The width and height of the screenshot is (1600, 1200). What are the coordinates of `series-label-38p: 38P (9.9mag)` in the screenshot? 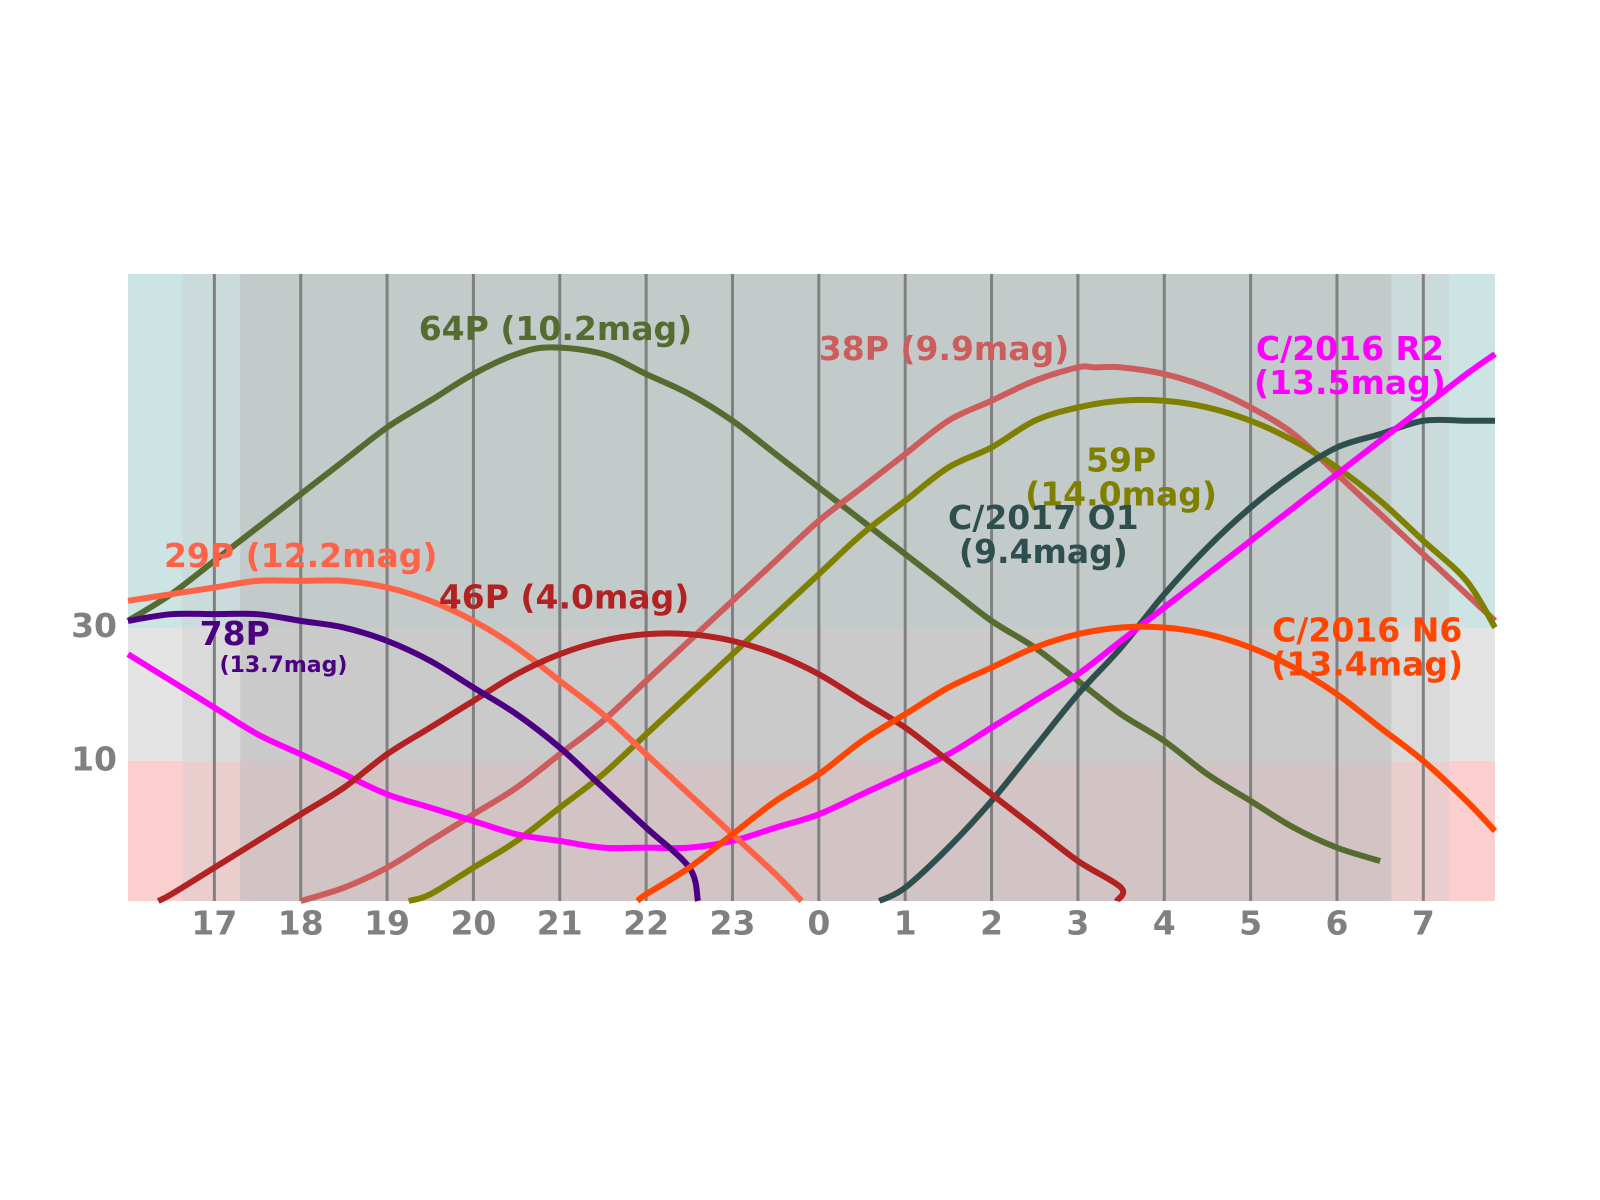 It's located at (944, 348).